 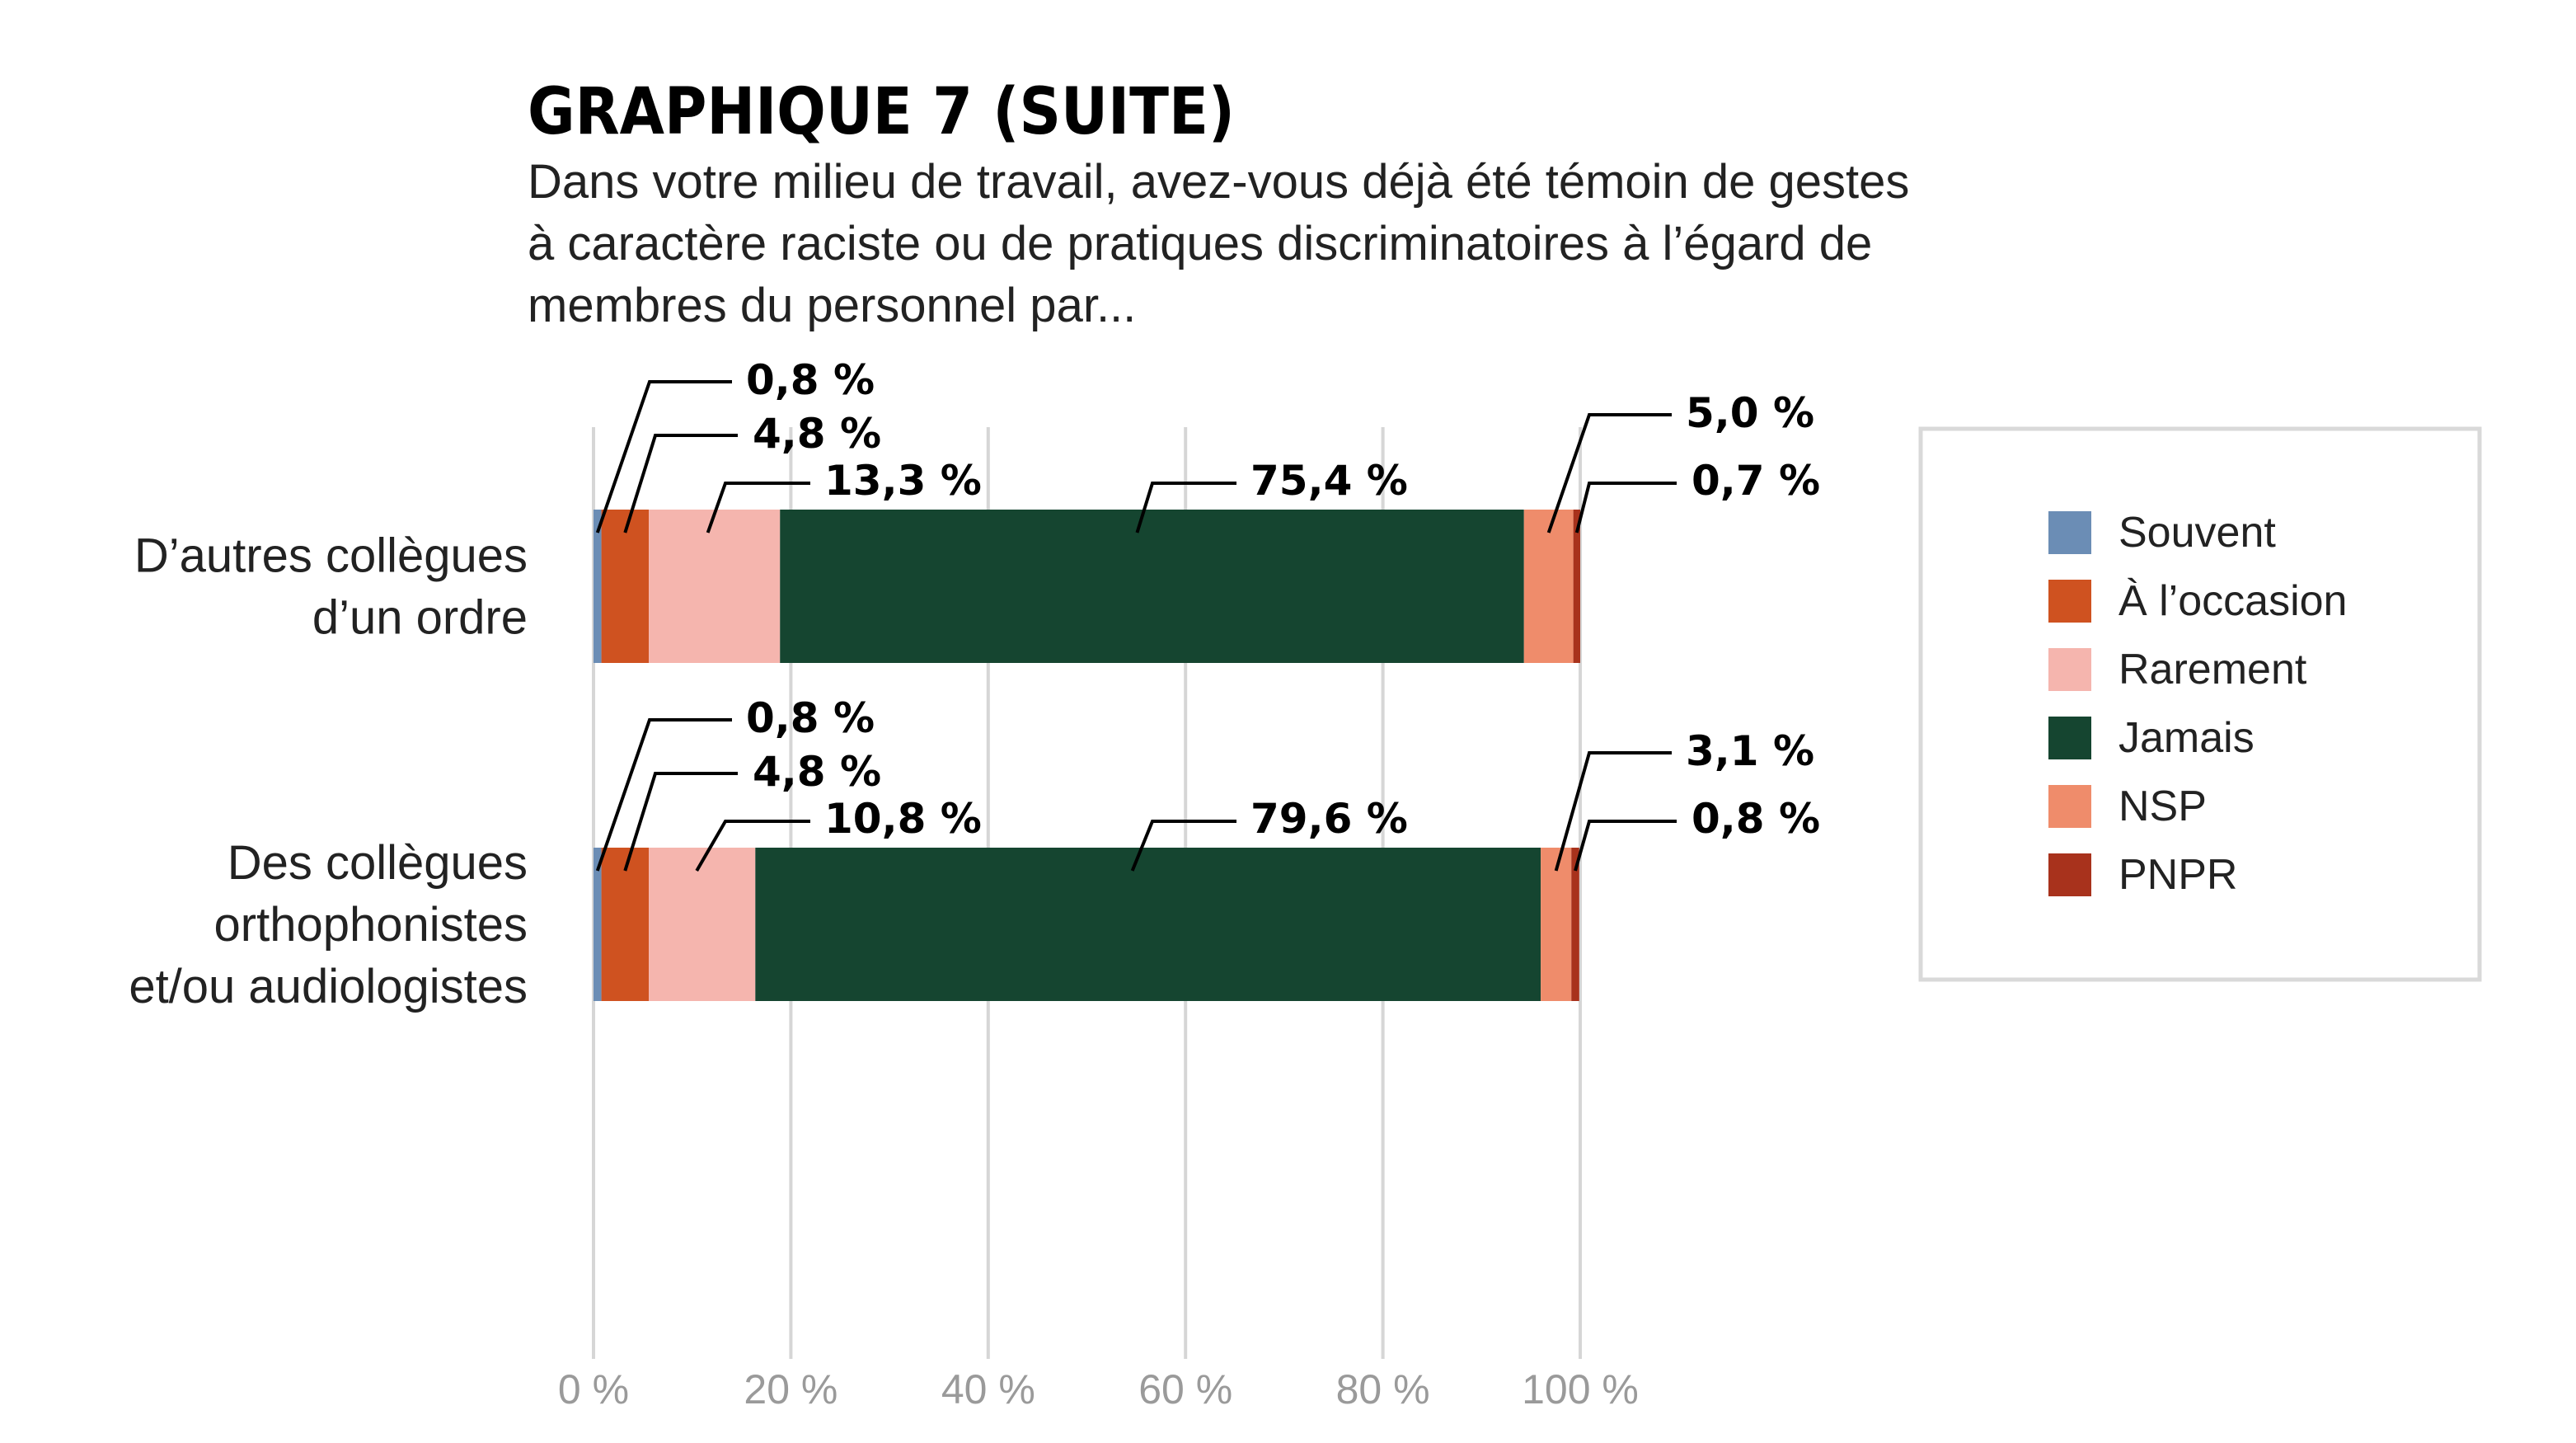 I want to click on legend-label-5: PNPR, so click(x=2178, y=875).